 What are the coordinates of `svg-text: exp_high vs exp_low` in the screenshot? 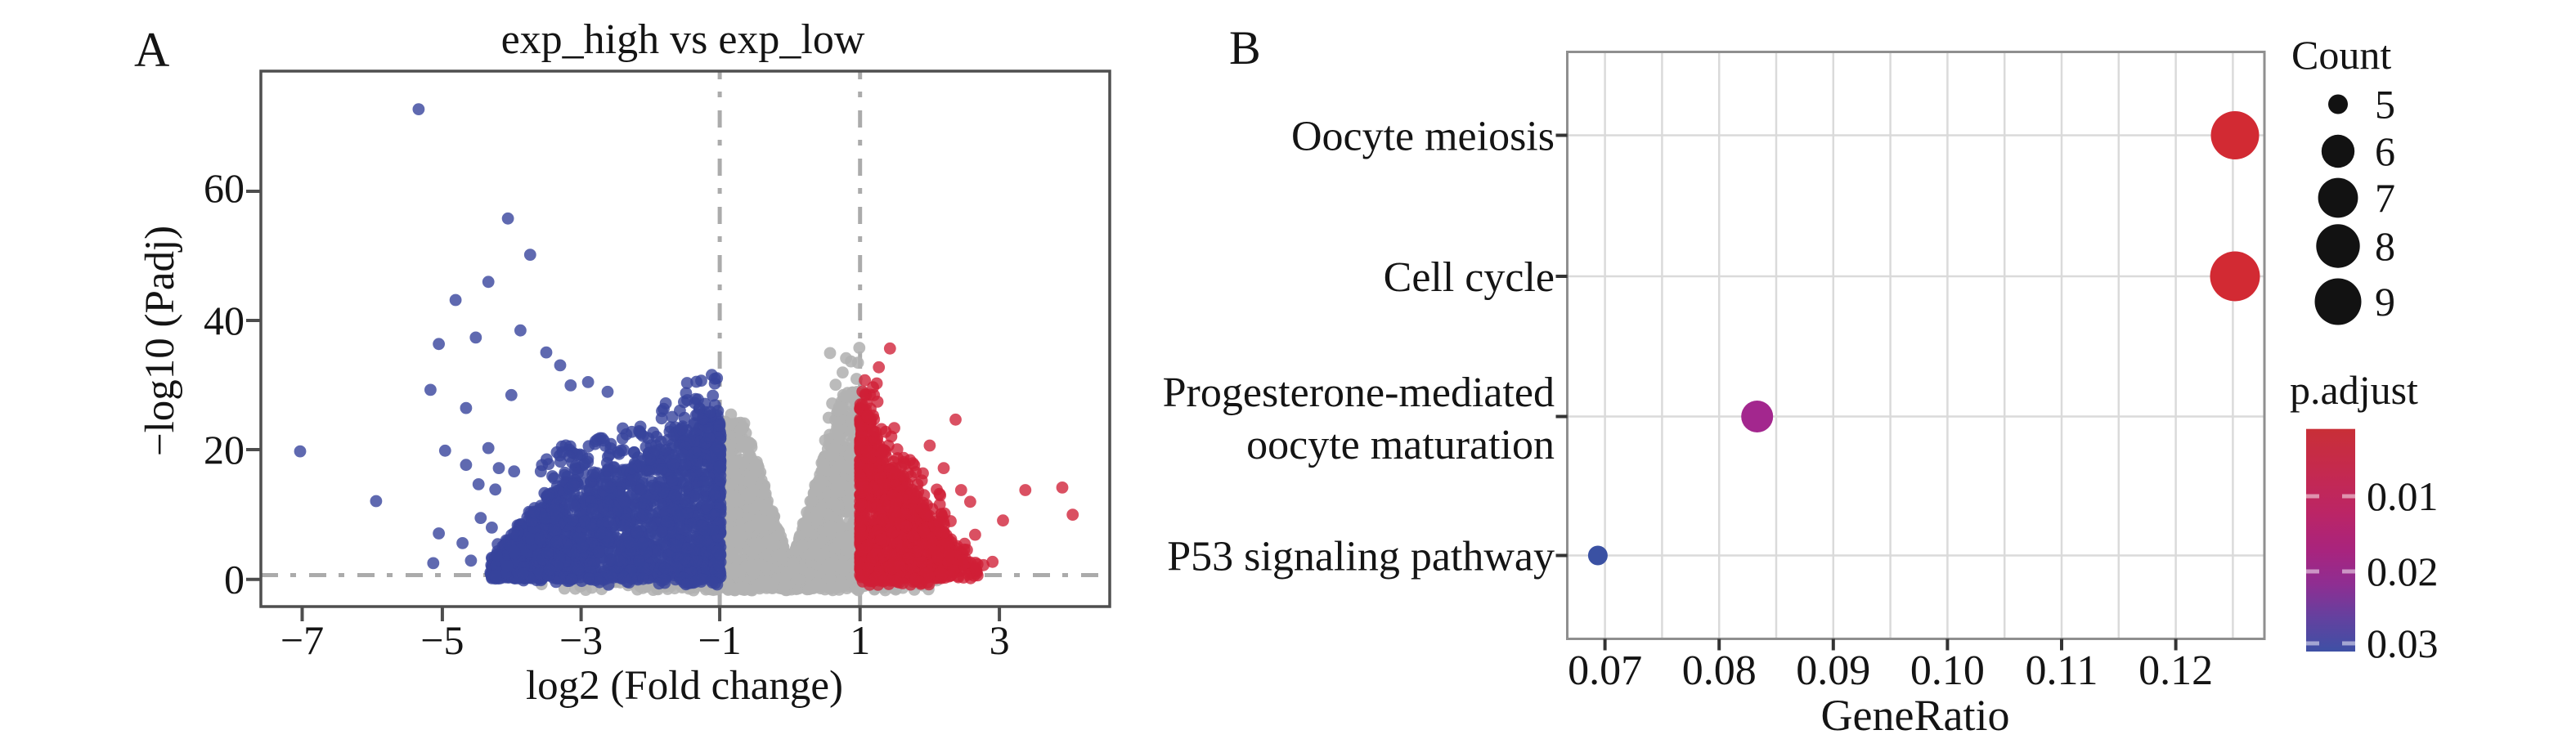 It's located at (683, 39).